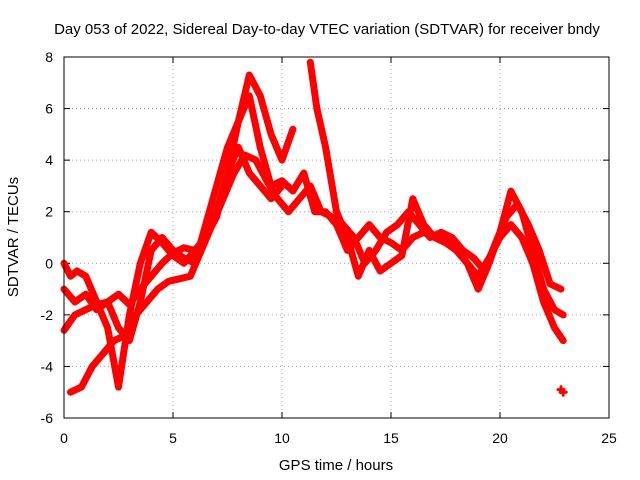 The width and height of the screenshot is (640, 480). What do you see at coordinates (47, 237) in the screenshot?
I see `y-tick-labels: -6 -4 -2 0 2 4 6 8` at bounding box center [47, 237].